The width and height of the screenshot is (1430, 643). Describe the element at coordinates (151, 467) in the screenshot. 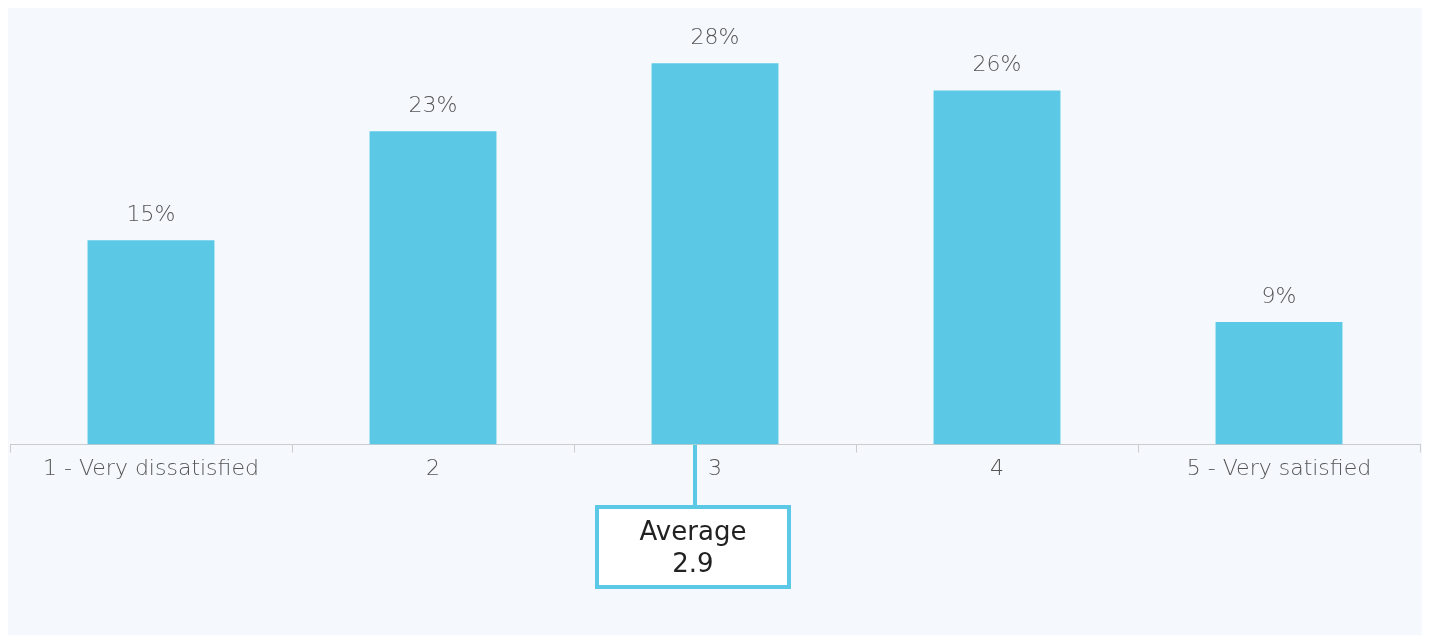

I see `x-tick-label: 1 - Very dissatisfied` at that location.